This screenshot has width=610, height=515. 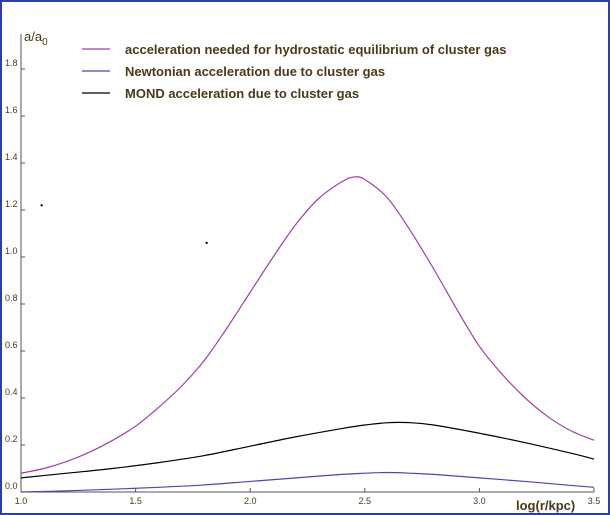 What do you see at coordinates (11, 298) in the screenshot?
I see `y-tick-label: 0.8` at bounding box center [11, 298].